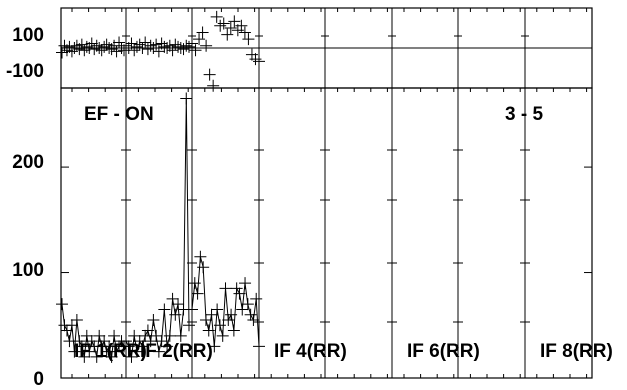 This screenshot has width=627, height=390. Describe the element at coordinates (25, 71) in the screenshot. I see `phase-ytick-label: -100` at that location.